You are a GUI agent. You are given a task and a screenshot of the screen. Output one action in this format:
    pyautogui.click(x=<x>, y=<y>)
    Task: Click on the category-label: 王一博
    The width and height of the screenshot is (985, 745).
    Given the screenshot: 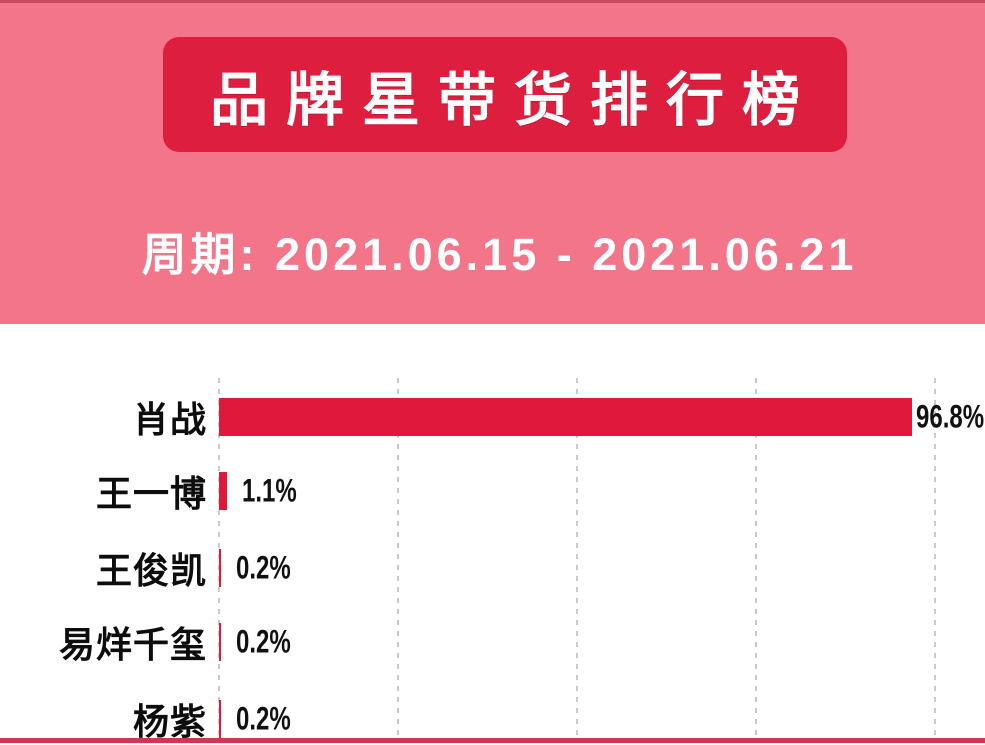 What is the action you would take?
    pyautogui.click(x=151, y=493)
    